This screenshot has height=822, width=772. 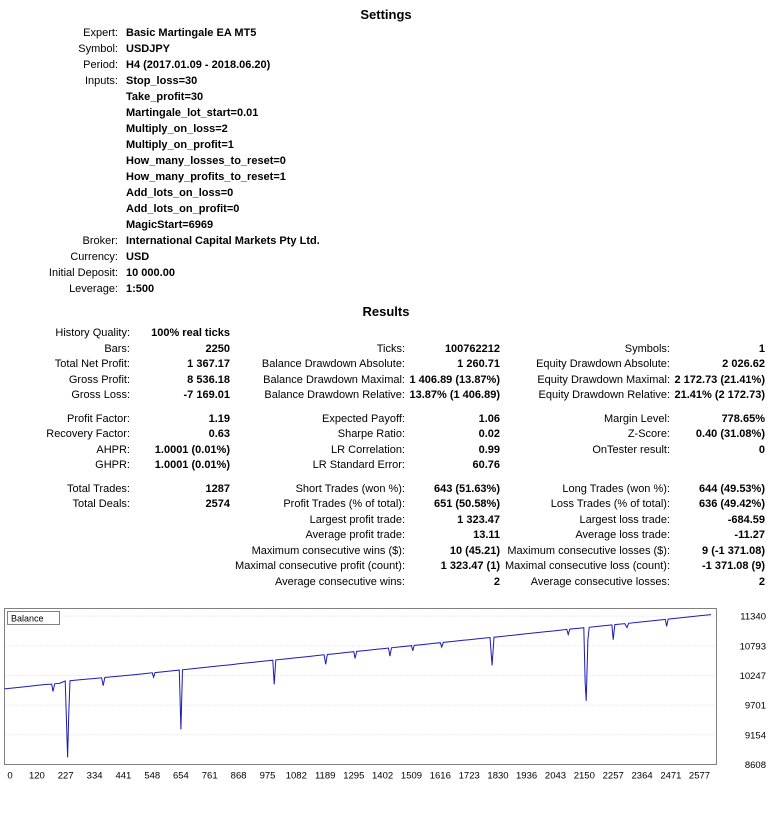 What do you see at coordinates (37, 776) in the screenshot?
I see `x-axis-label: 120` at bounding box center [37, 776].